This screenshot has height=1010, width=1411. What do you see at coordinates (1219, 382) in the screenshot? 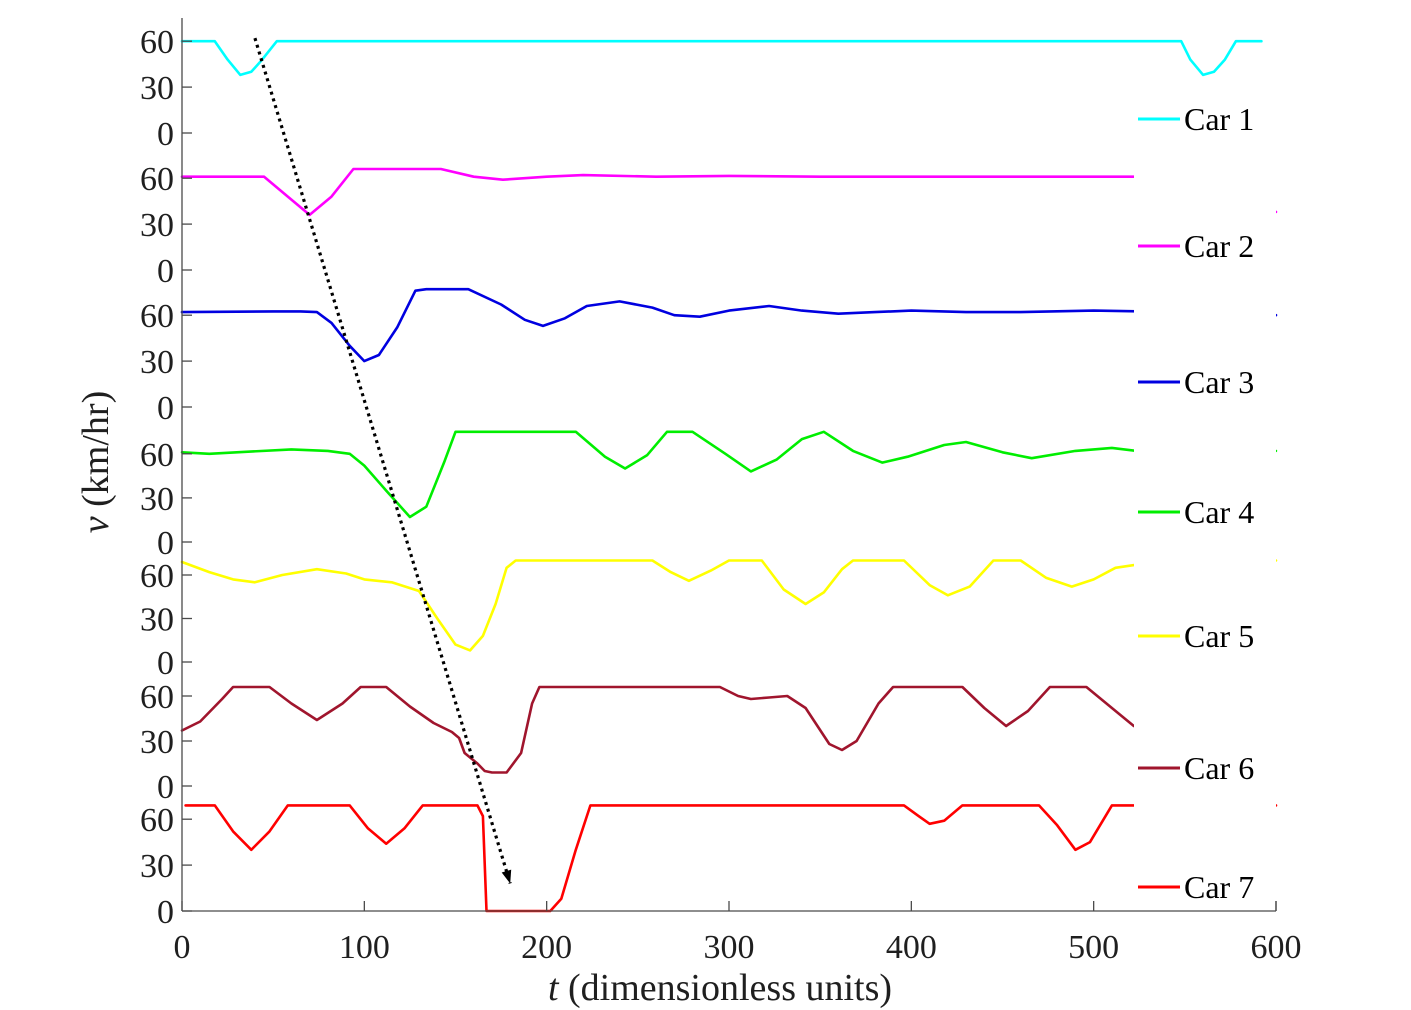
I see `legend-label-car-3: Car 3` at bounding box center [1219, 382].